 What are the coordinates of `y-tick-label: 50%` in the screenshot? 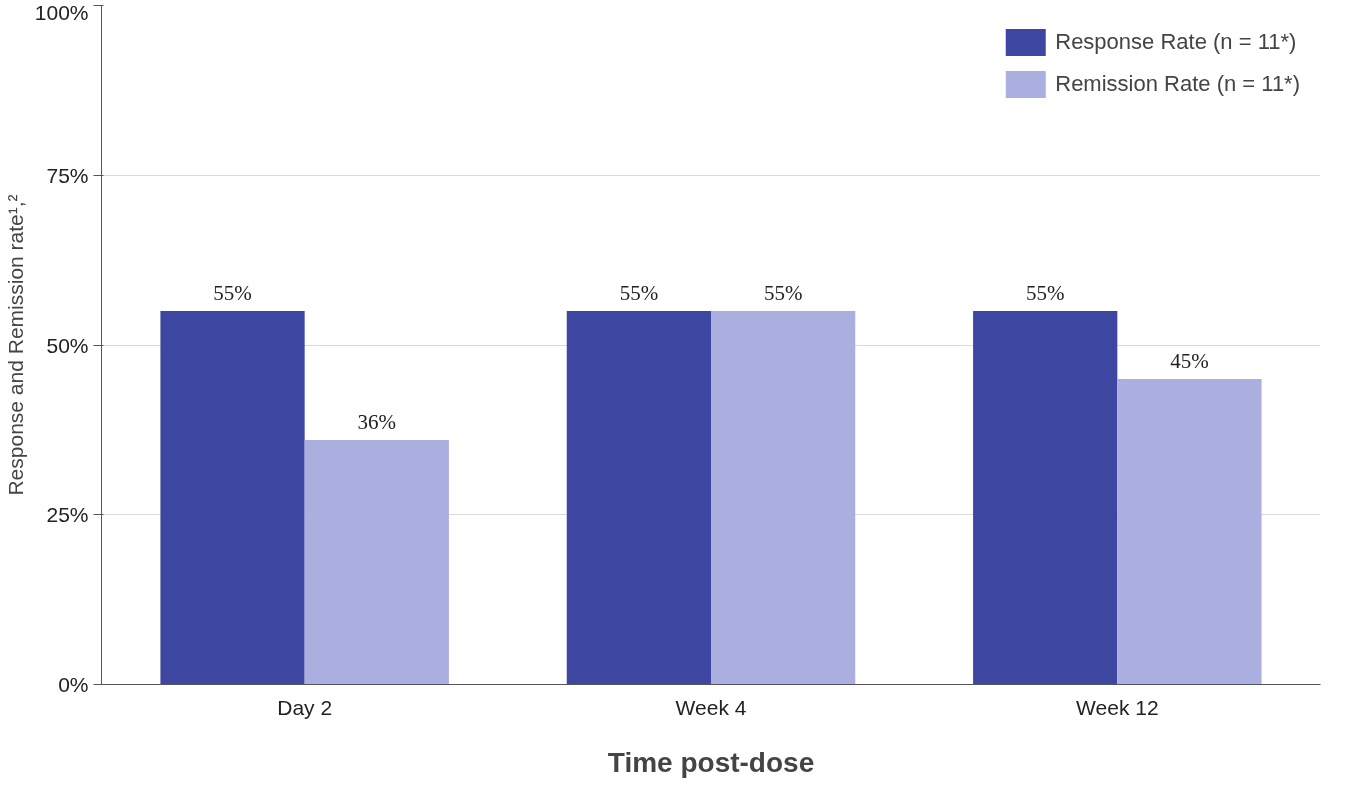 It's located at (67, 345).